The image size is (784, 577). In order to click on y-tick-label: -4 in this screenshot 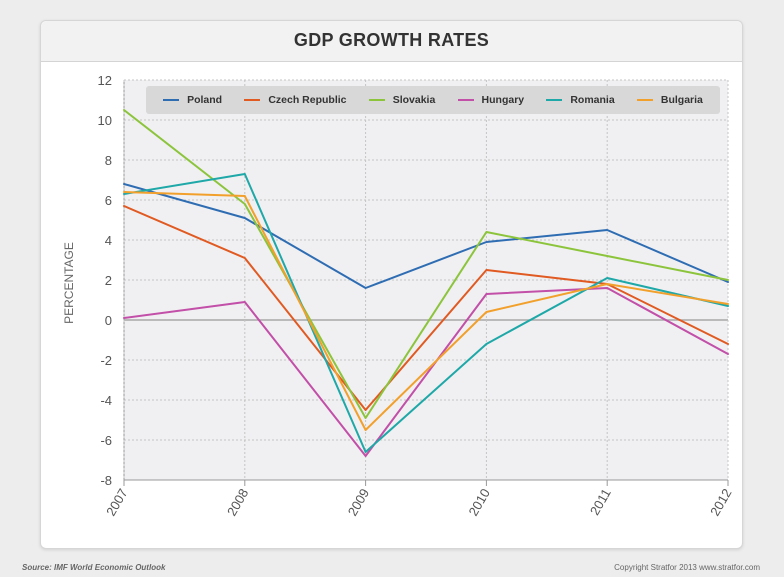, I will do `click(106, 400)`.